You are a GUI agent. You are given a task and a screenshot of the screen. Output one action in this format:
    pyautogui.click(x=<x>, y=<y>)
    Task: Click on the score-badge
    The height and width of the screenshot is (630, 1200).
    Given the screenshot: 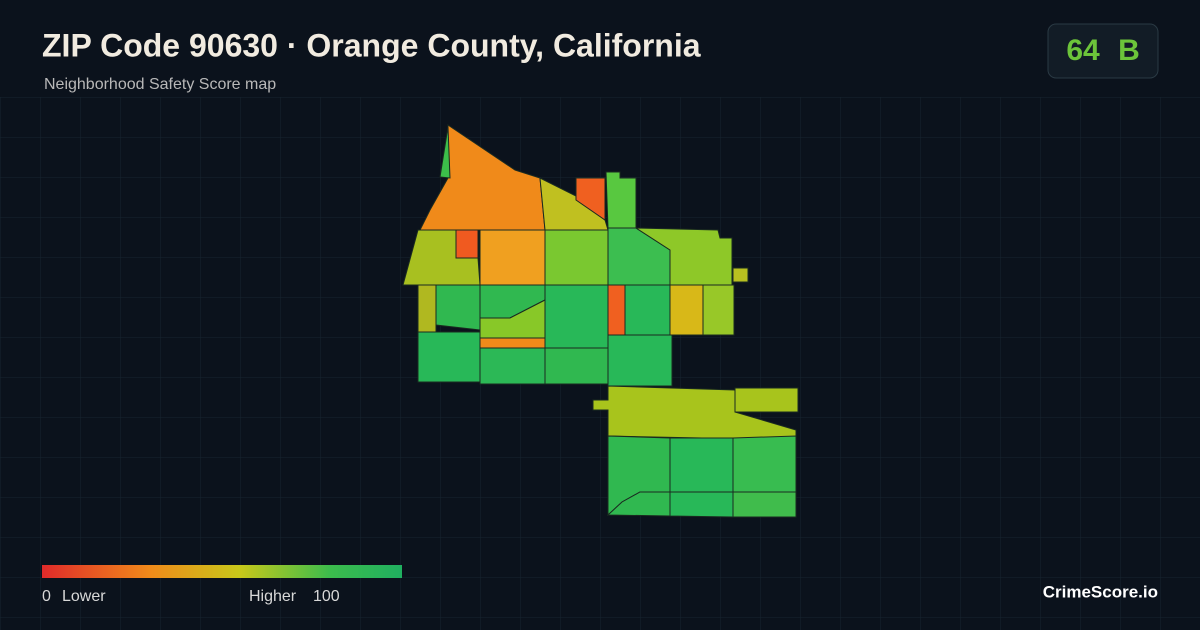 What is the action you would take?
    pyautogui.click(x=1103, y=51)
    